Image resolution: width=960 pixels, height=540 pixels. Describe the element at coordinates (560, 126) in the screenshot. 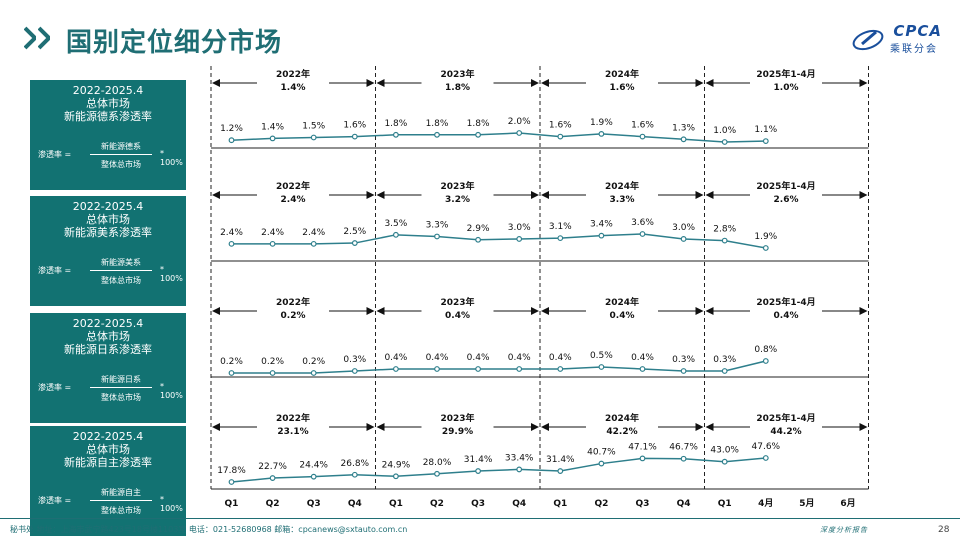

I see `data-label: 1.6%` at that location.